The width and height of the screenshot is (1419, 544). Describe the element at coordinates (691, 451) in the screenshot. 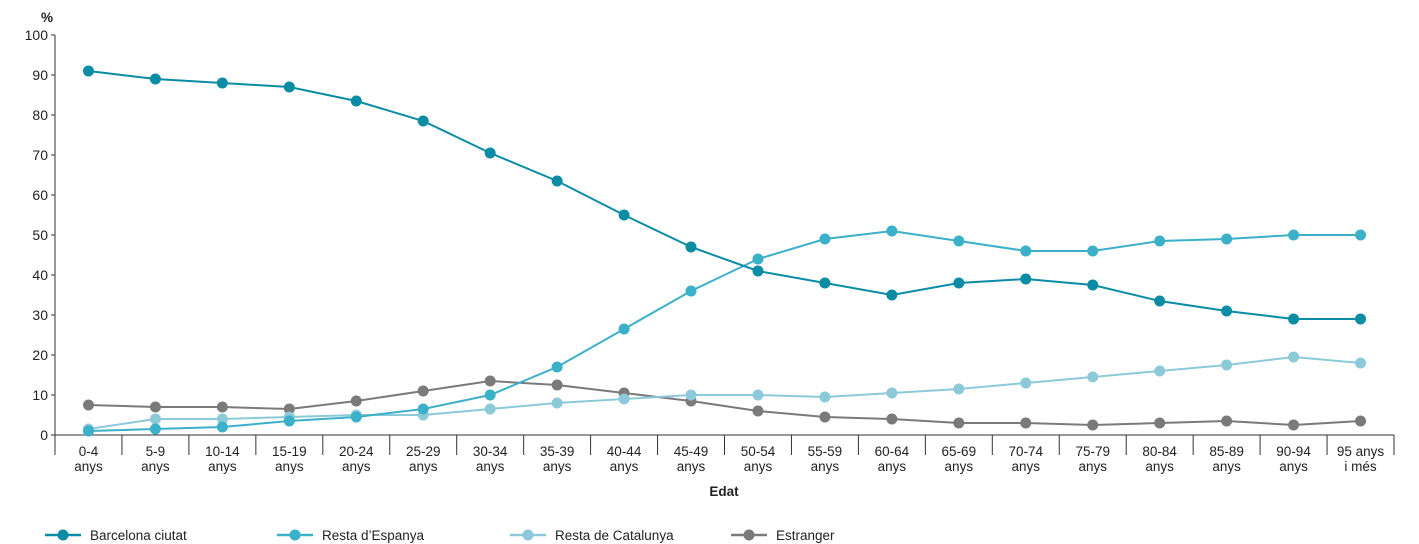

I see `x-tick-label-line: 45-49` at that location.